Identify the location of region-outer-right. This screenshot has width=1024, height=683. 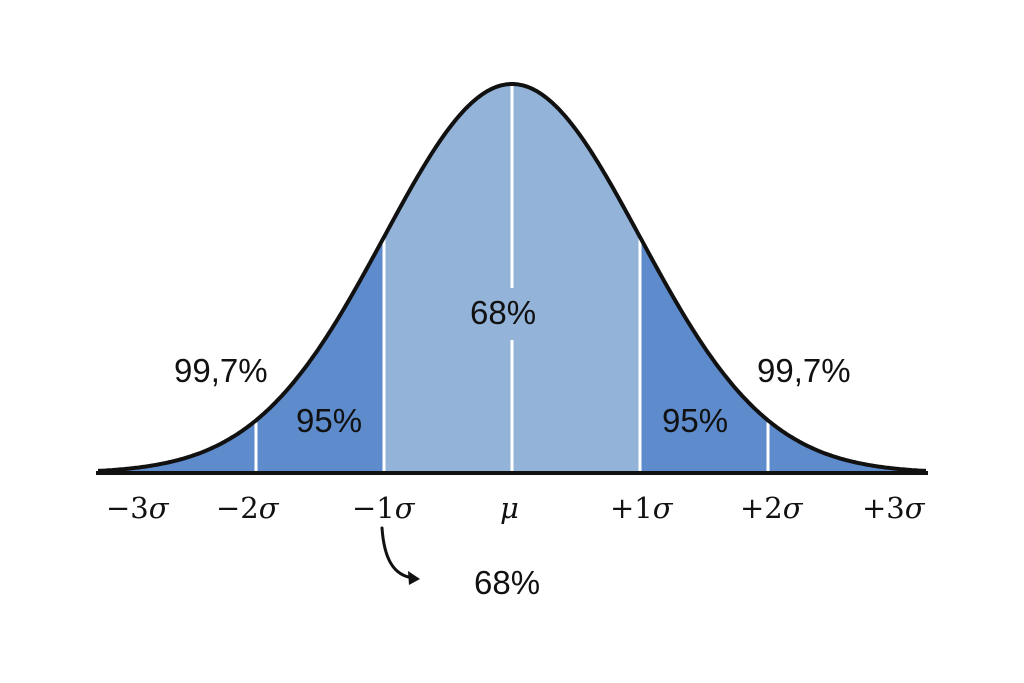
(783, 355).